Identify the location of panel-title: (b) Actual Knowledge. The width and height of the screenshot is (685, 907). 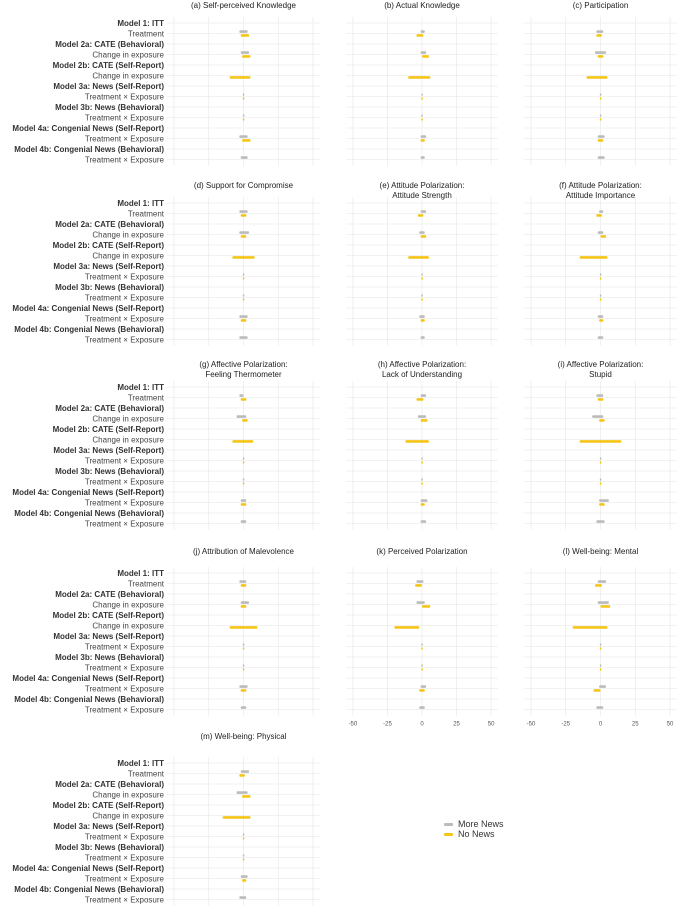
(422, 5).